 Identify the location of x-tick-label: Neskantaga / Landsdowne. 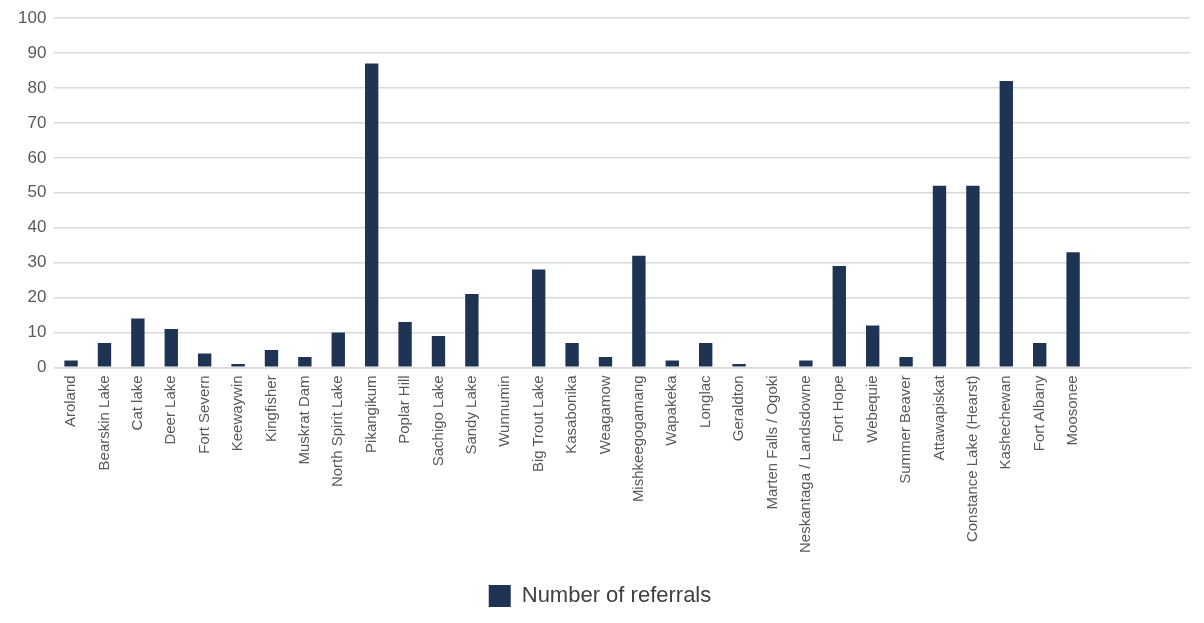
(805, 464).